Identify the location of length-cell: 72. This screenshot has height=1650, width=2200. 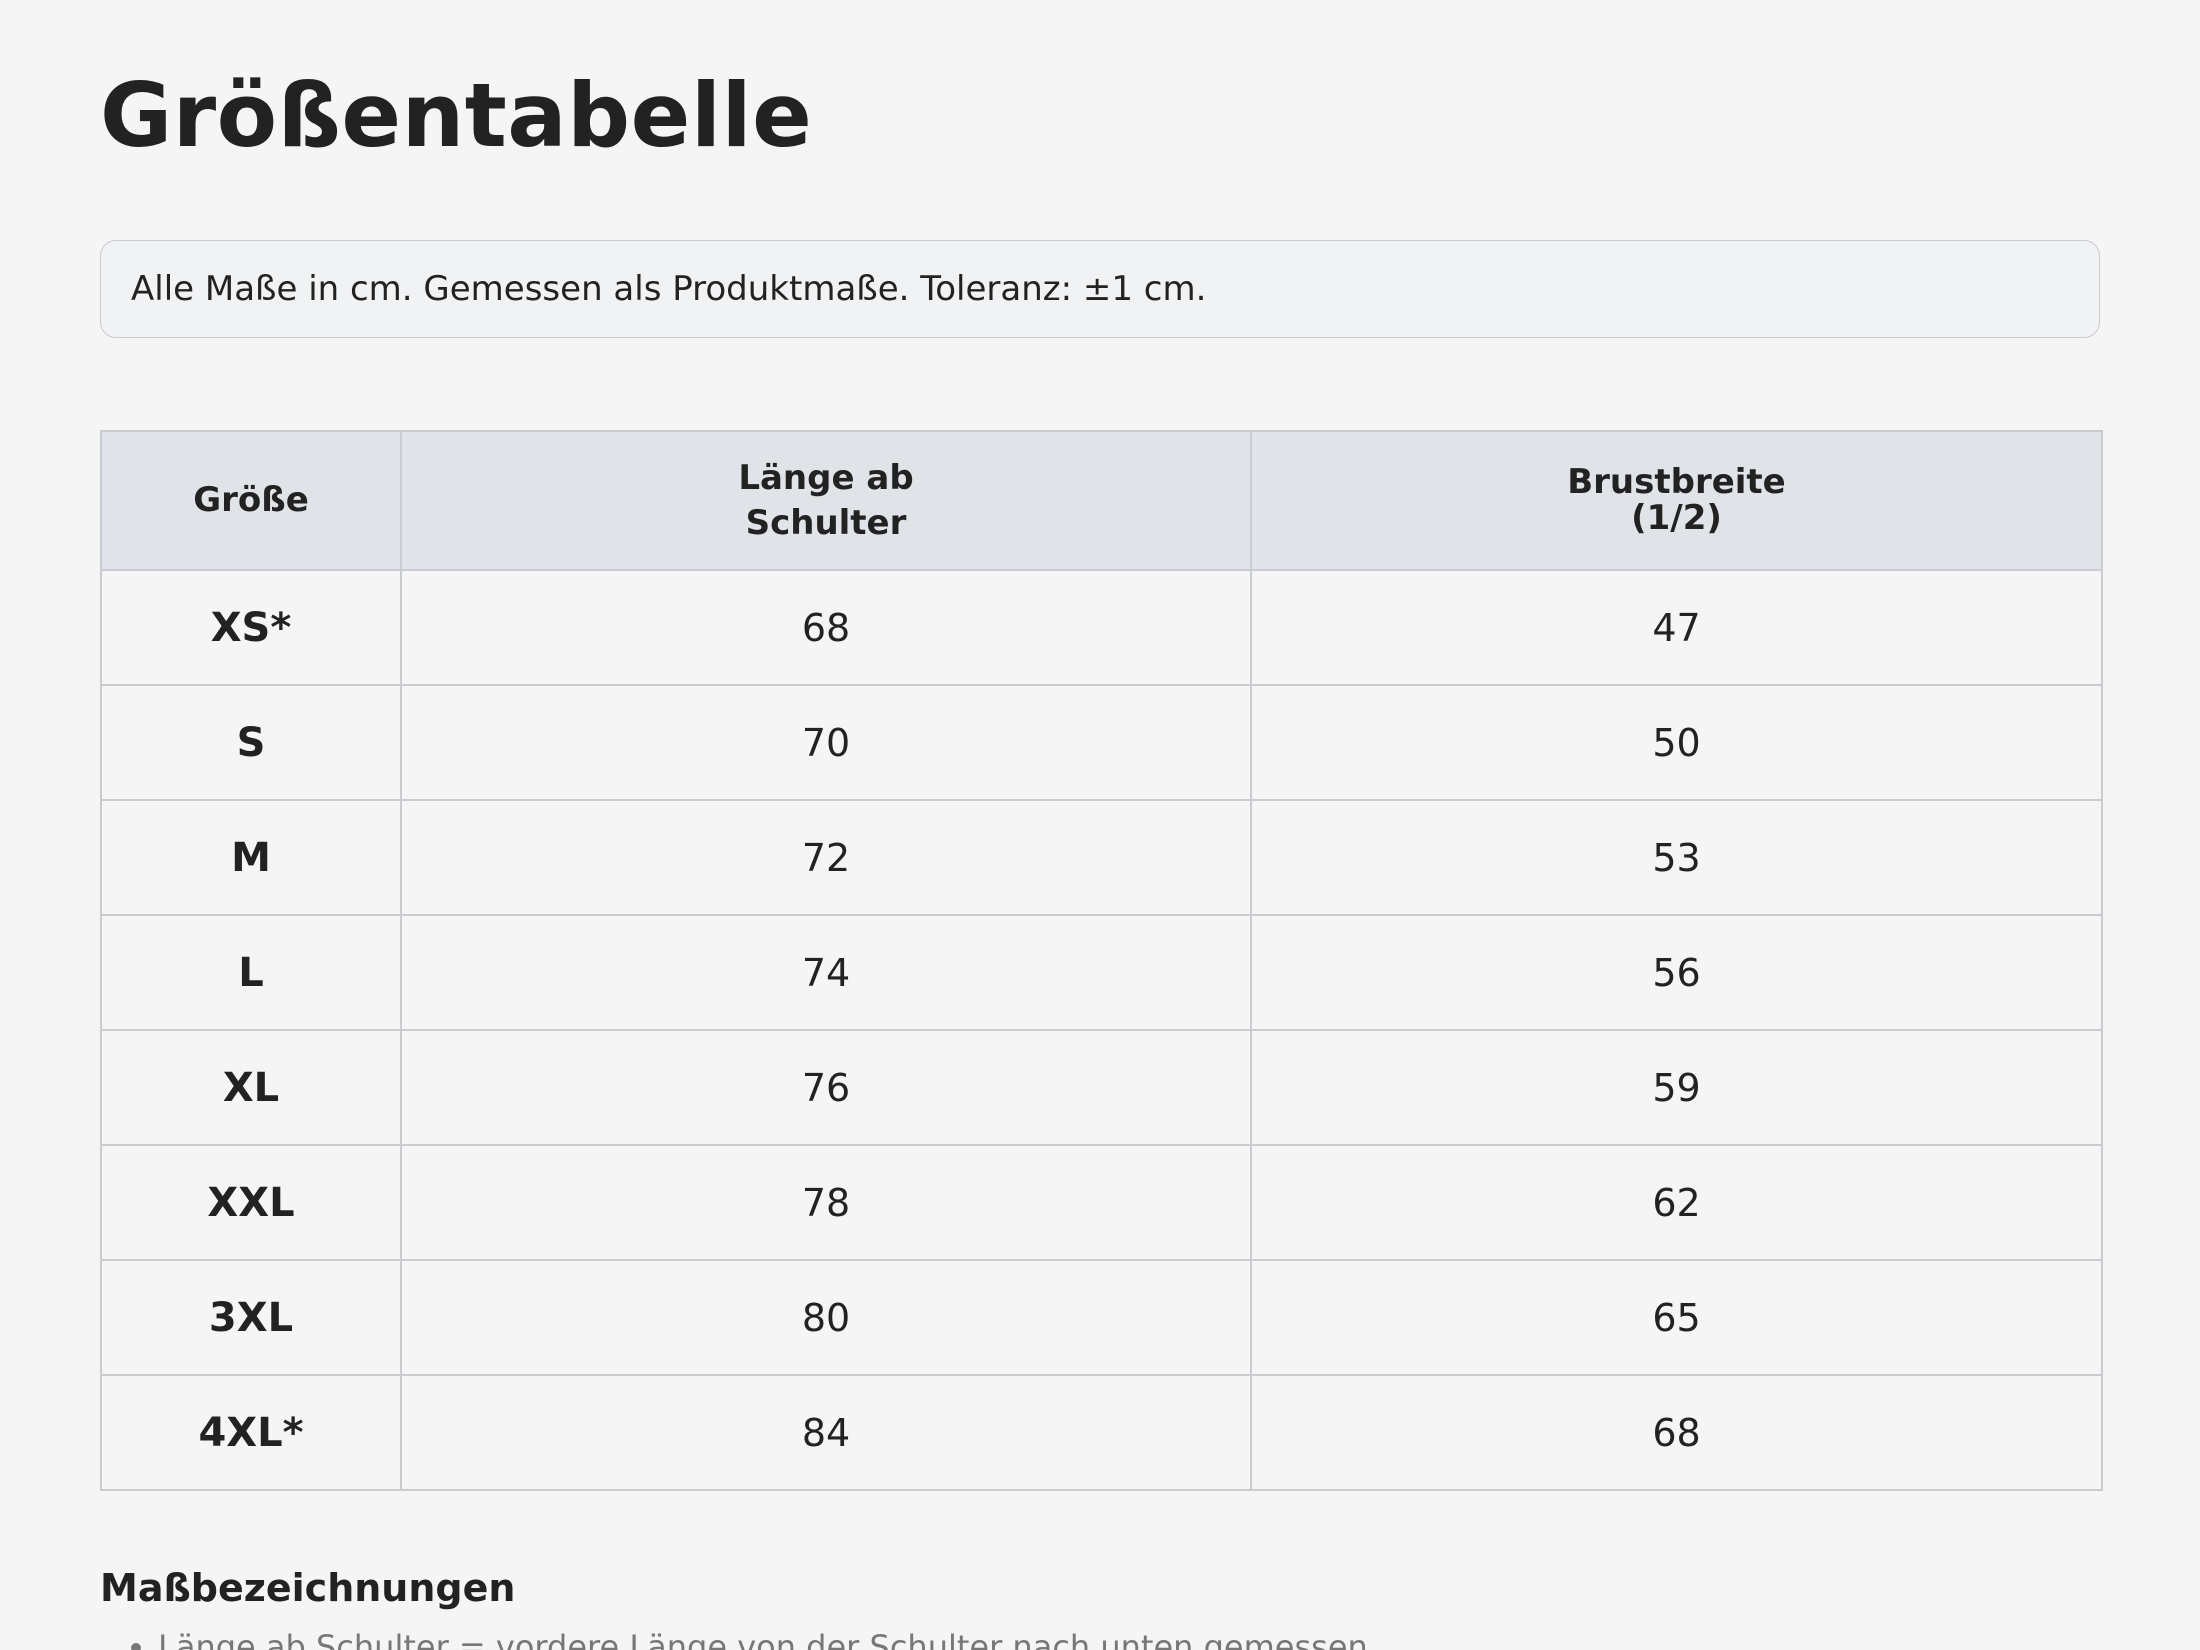
(826, 857).